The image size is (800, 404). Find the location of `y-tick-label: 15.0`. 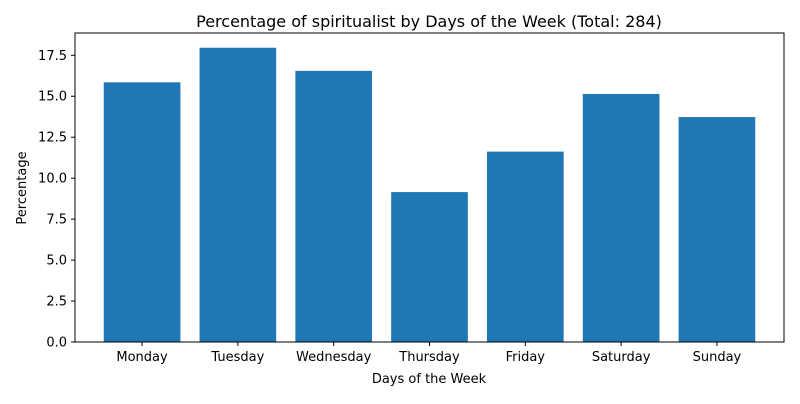

y-tick-label: 15.0 is located at coordinates (52, 97).